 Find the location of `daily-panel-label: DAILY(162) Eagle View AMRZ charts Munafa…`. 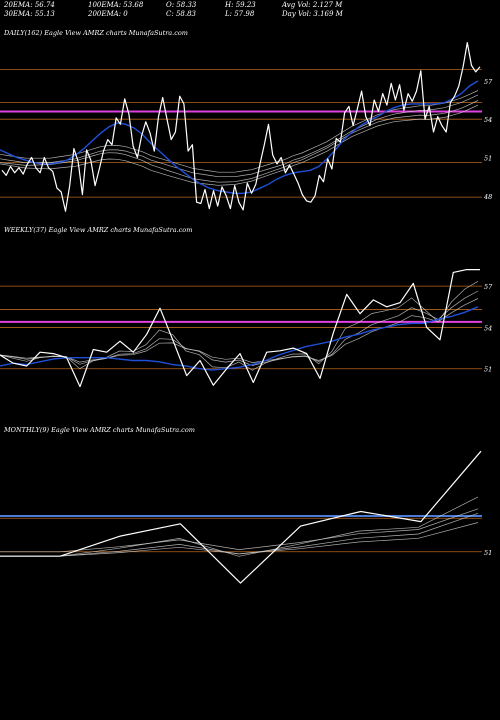

daily-panel-label: DAILY(162) Eagle View AMRZ charts Munafa… is located at coordinates (96, 33).